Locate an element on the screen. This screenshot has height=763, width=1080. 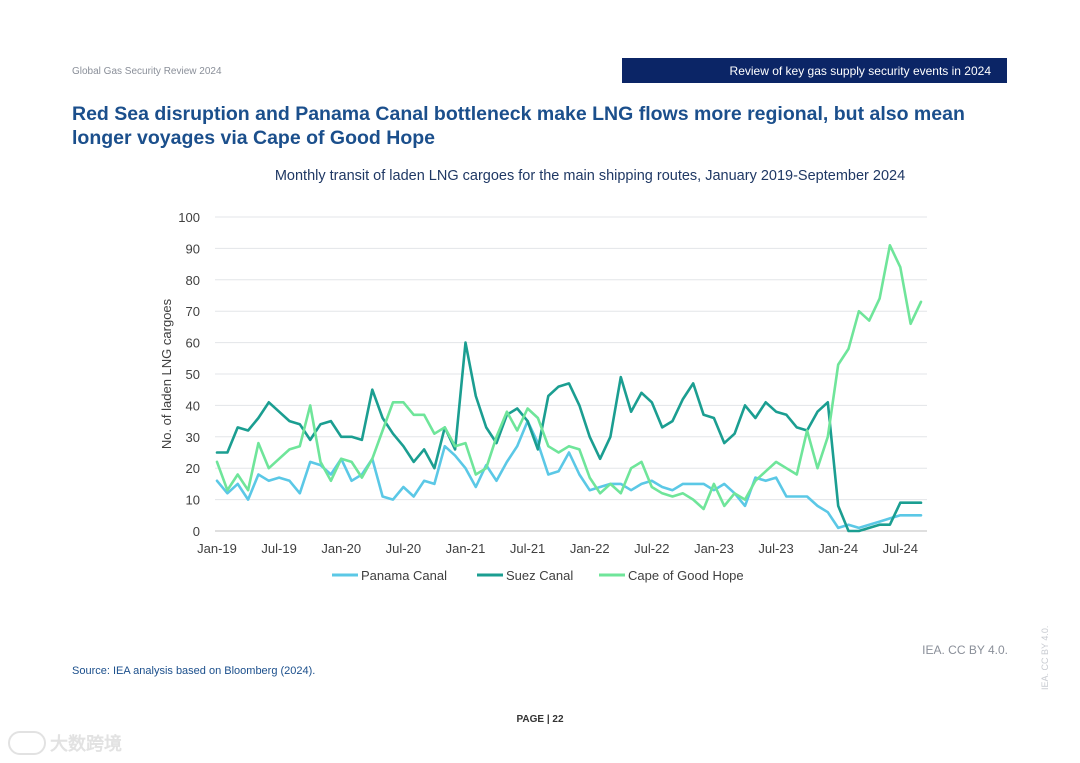
watermark-logo-icon is located at coordinates (27, 743).